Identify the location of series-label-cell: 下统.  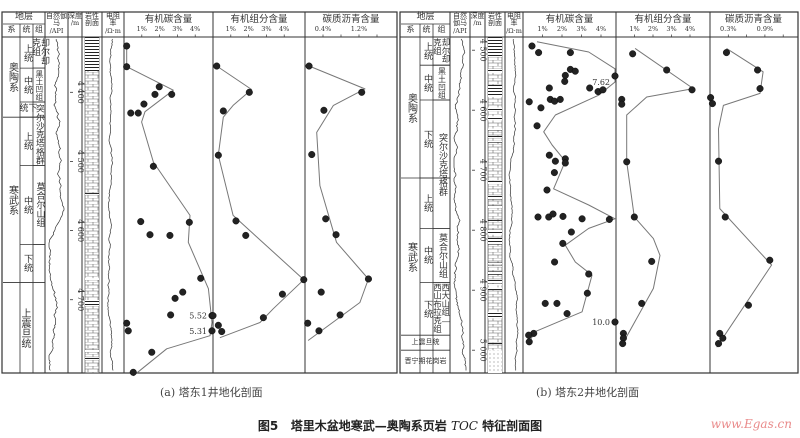
(26, 263).